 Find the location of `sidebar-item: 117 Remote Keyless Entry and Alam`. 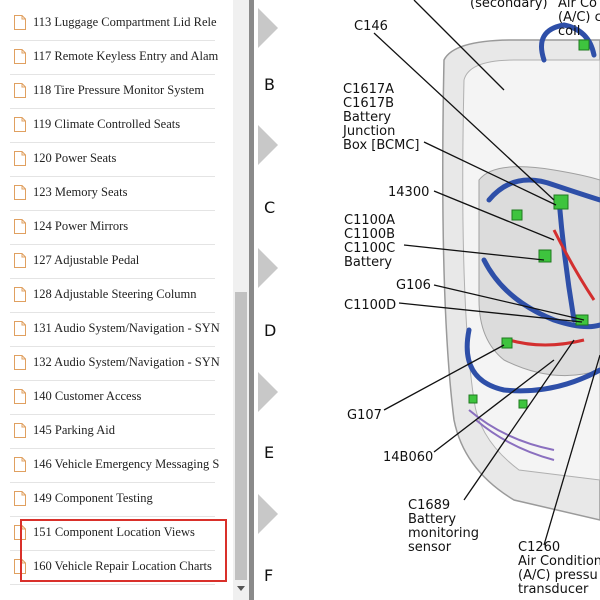

sidebar-item: 117 Remote Keyless Entry and Alam is located at coordinates (114, 58).